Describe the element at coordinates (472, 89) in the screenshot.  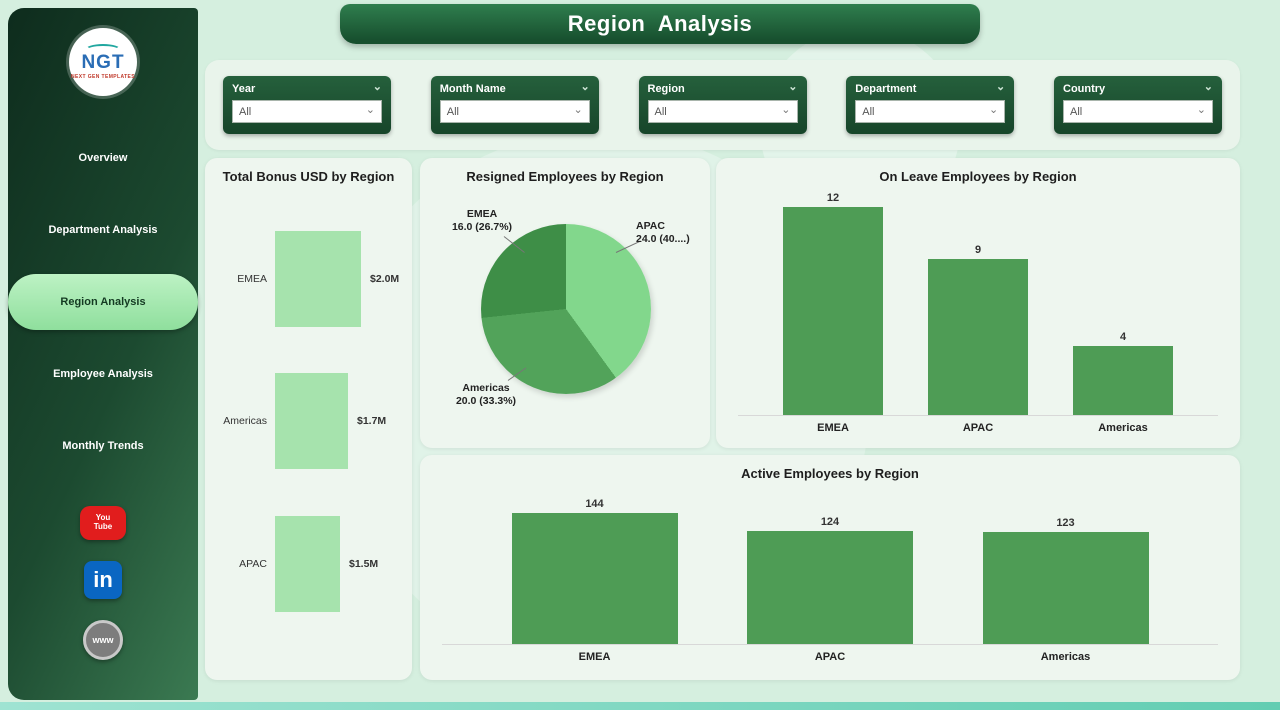
I see `filter-label: Month Name` at that location.